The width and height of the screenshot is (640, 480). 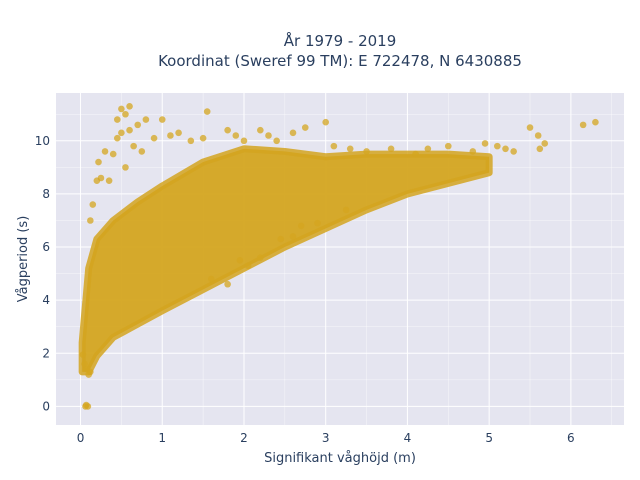 What do you see at coordinates (571, 438) in the screenshot?
I see `x-tick-label: 6` at bounding box center [571, 438].